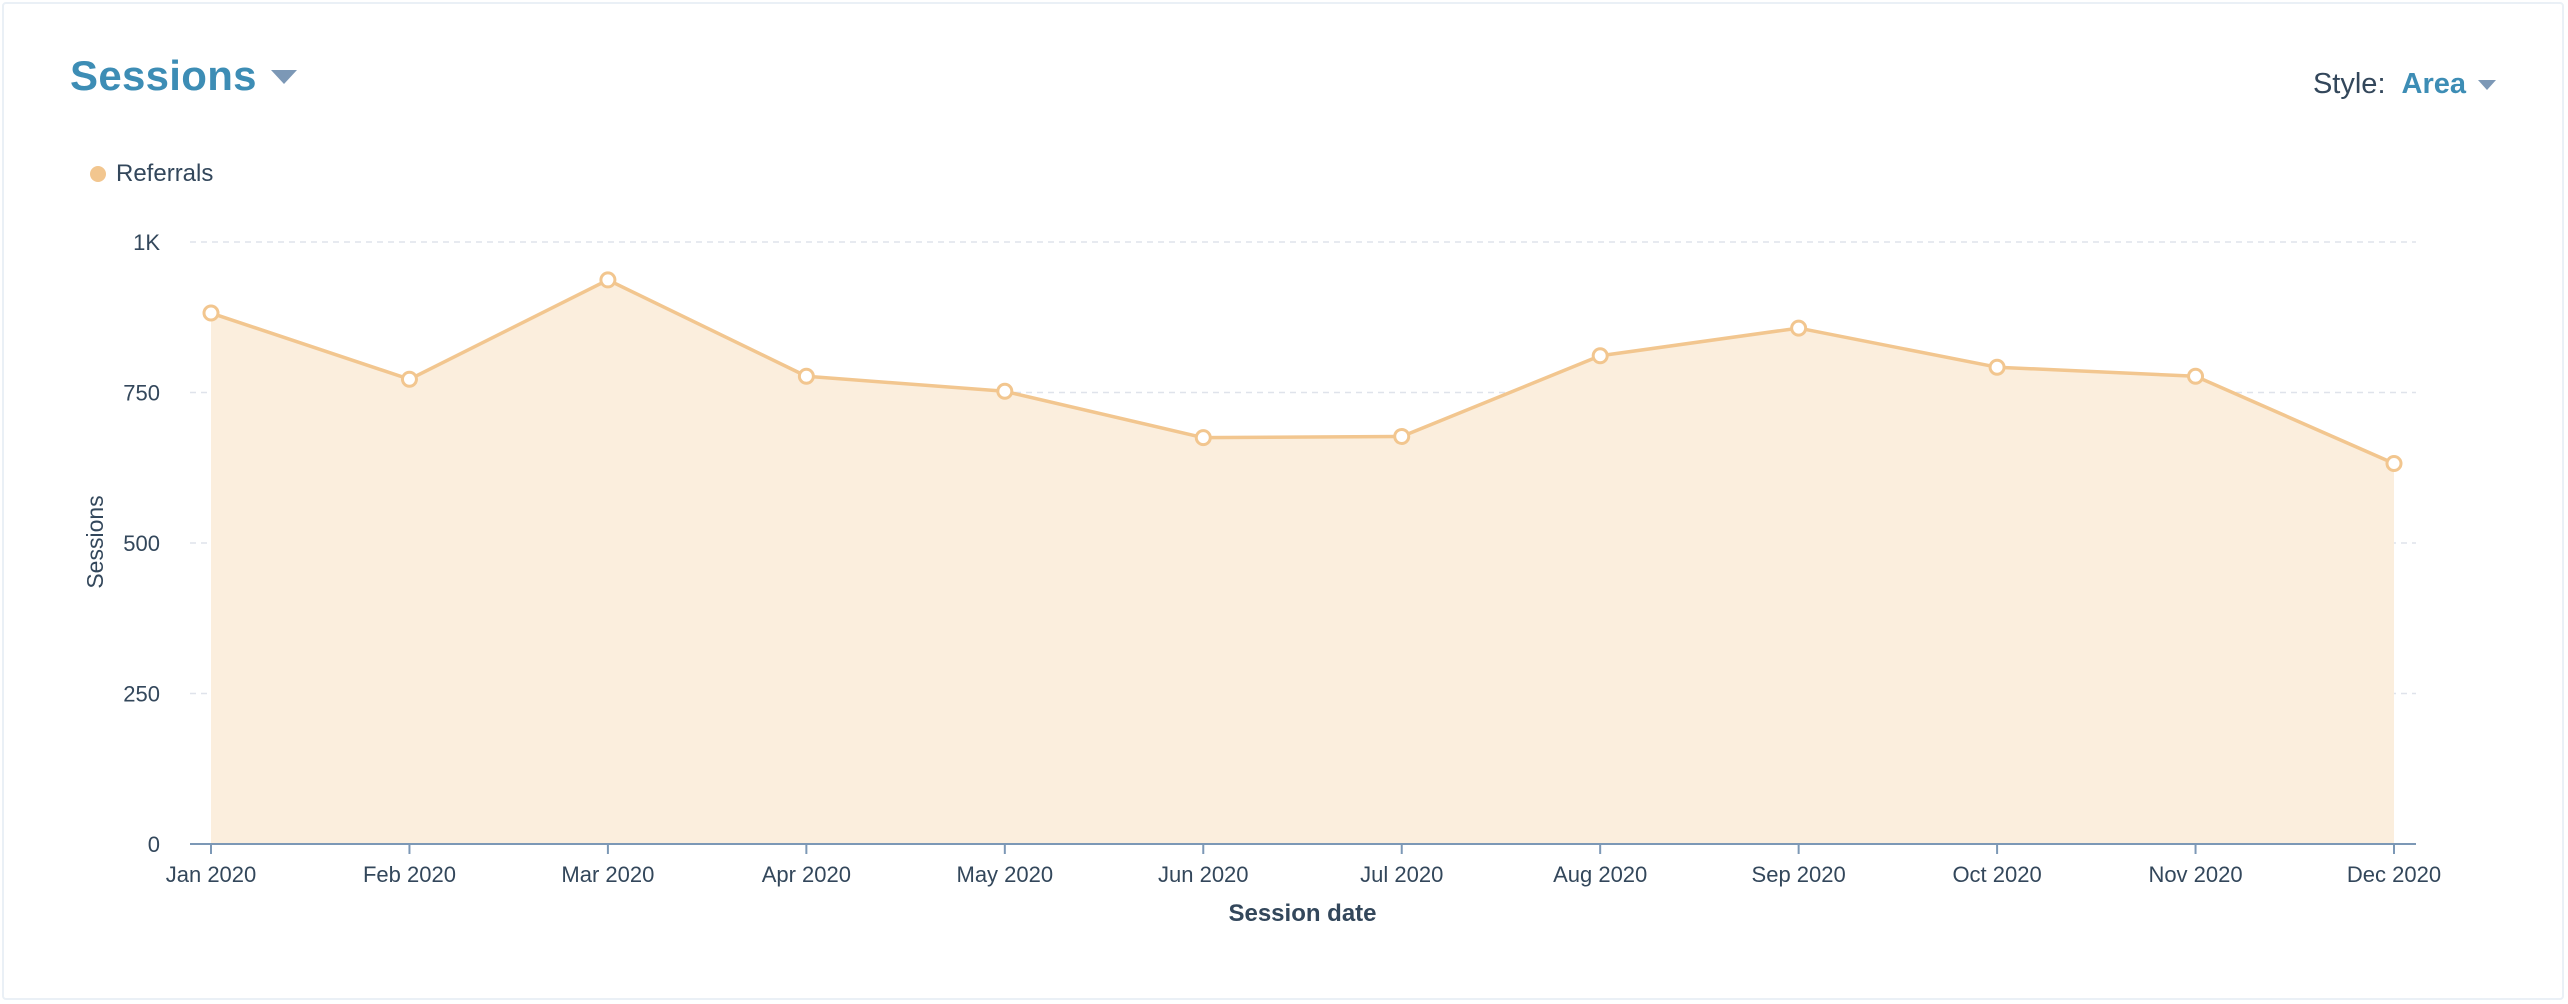 The height and width of the screenshot is (1004, 2568). What do you see at coordinates (1401, 874) in the screenshot?
I see `x-tick-label: Jul 2020` at bounding box center [1401, 874].